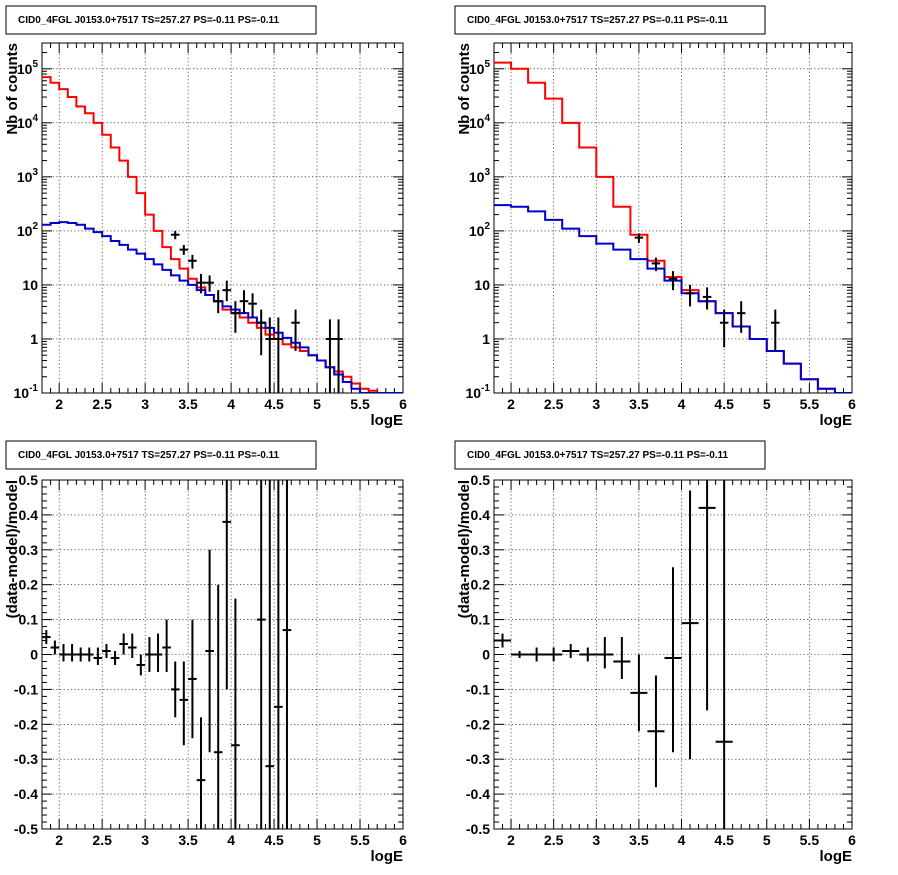 This screenshot has width=898, height=875. What do you see at coordinates (481, 515) in the screenshot?
I see `y-tick-label: 0.4` at bounding box center [481, 515].